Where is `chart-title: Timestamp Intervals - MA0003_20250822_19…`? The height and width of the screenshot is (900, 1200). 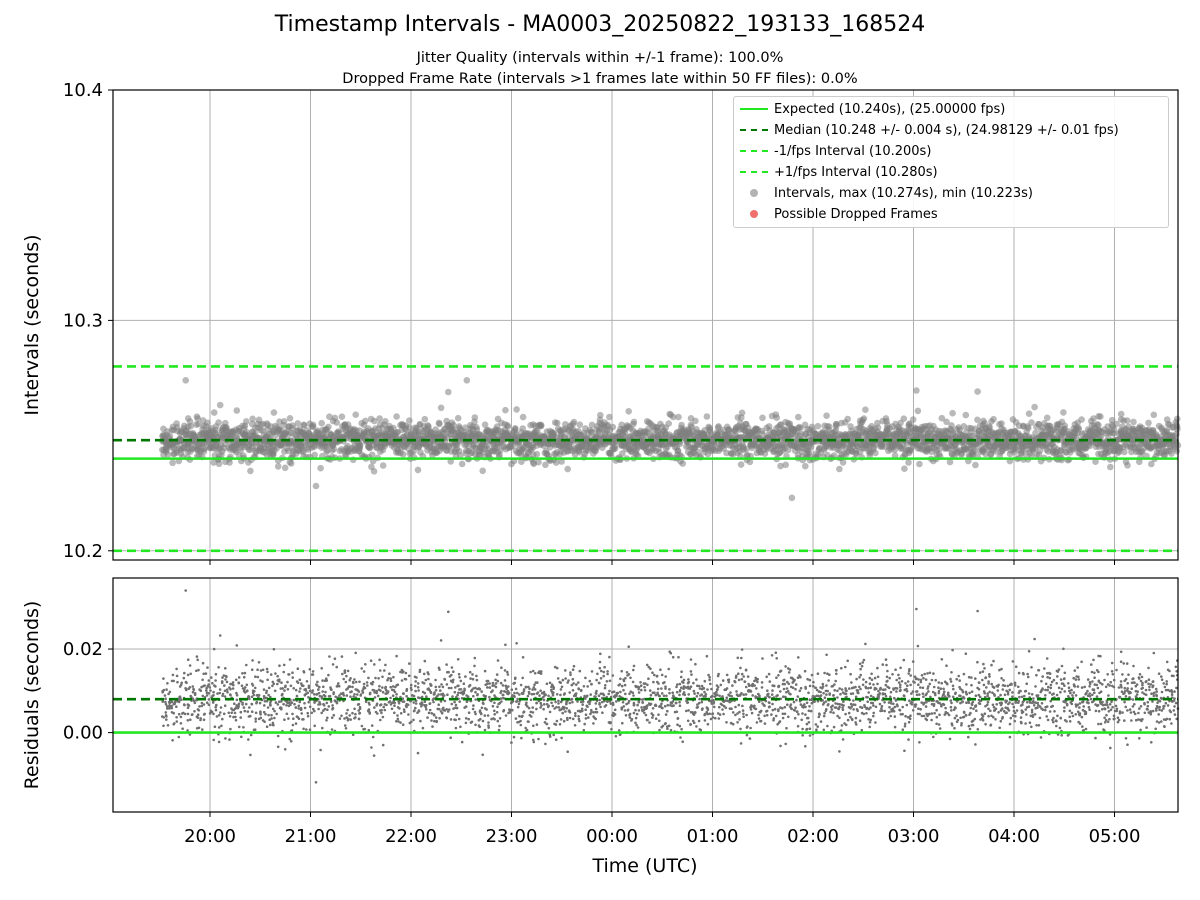 chart-title: Timestamp Intervals - MA0003_20250822_19… is located at coordinates (600, 24).